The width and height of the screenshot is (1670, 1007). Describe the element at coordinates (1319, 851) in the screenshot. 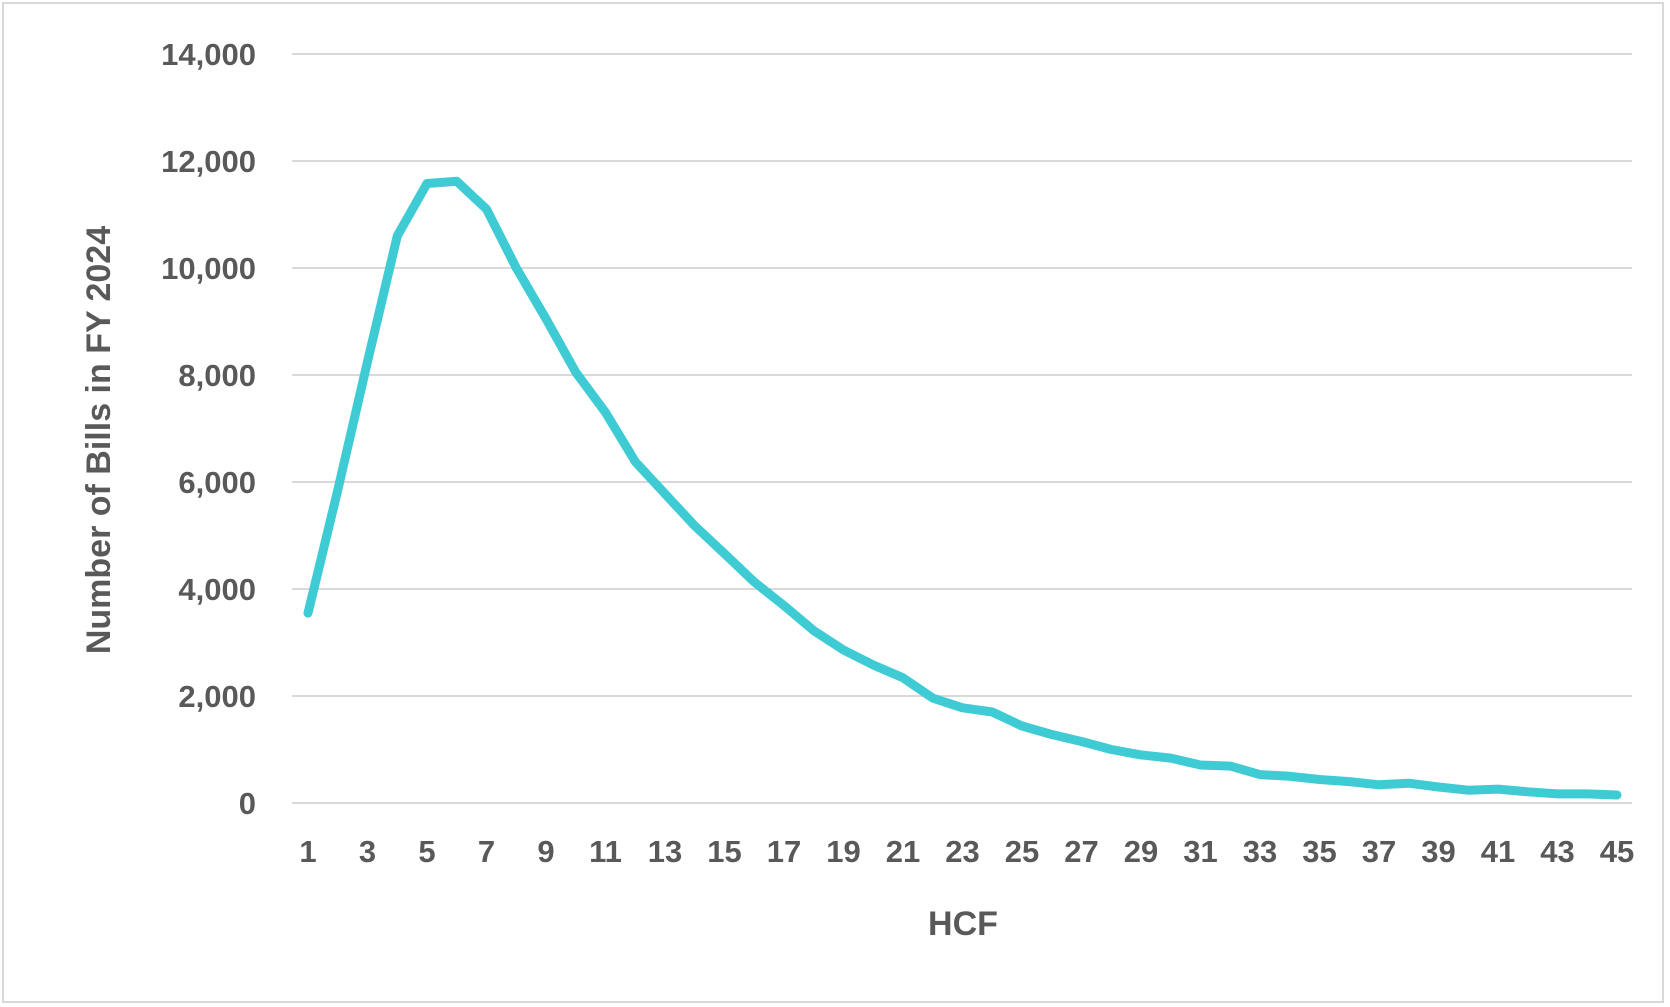

I see `x-tick-label: 35` at that location.